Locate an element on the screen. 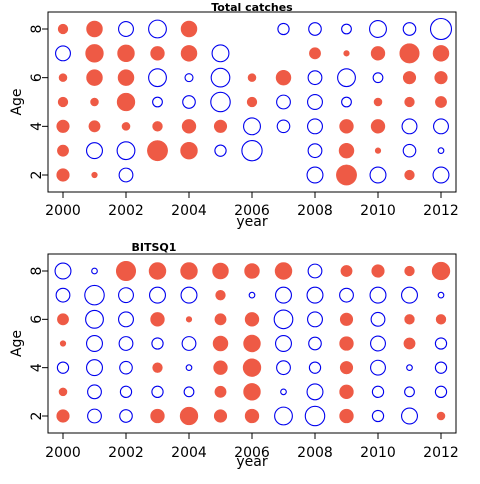  positive-residual-bubble-2009-age5 is located at coordinates (346, 343).